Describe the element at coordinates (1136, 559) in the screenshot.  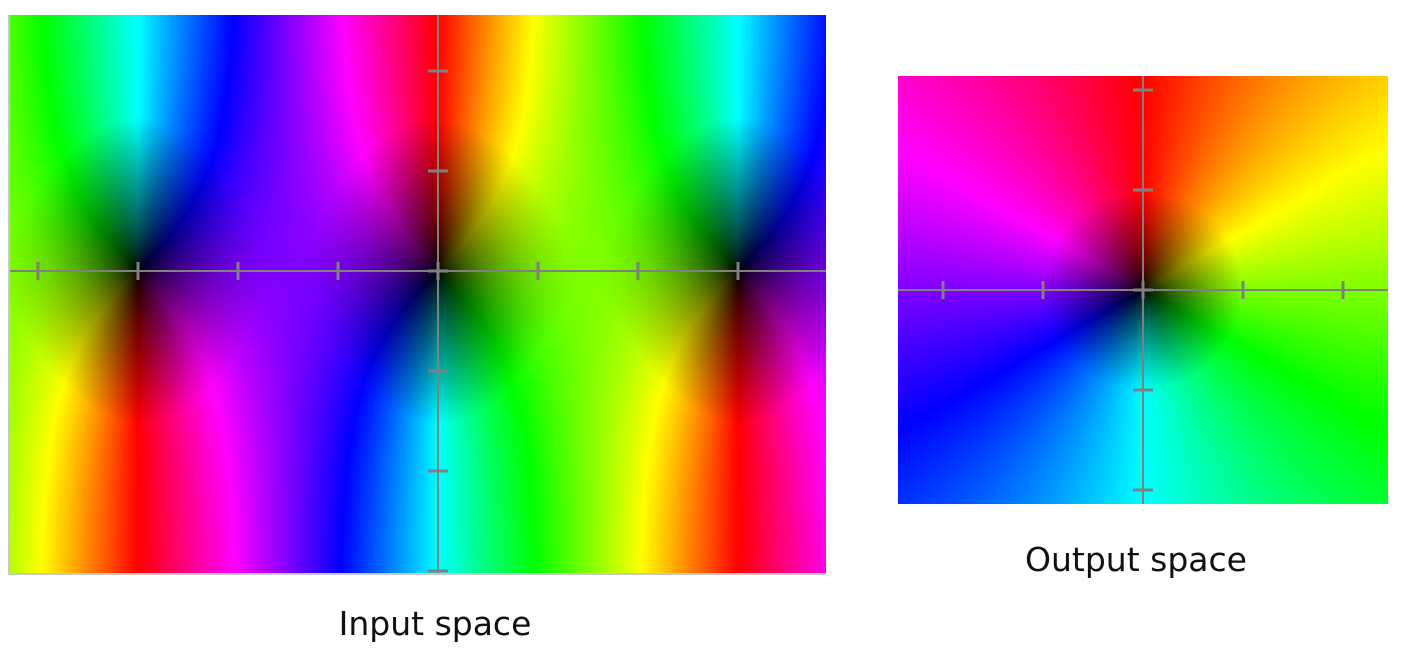
I see `output-space-caption: Output space` at that location.